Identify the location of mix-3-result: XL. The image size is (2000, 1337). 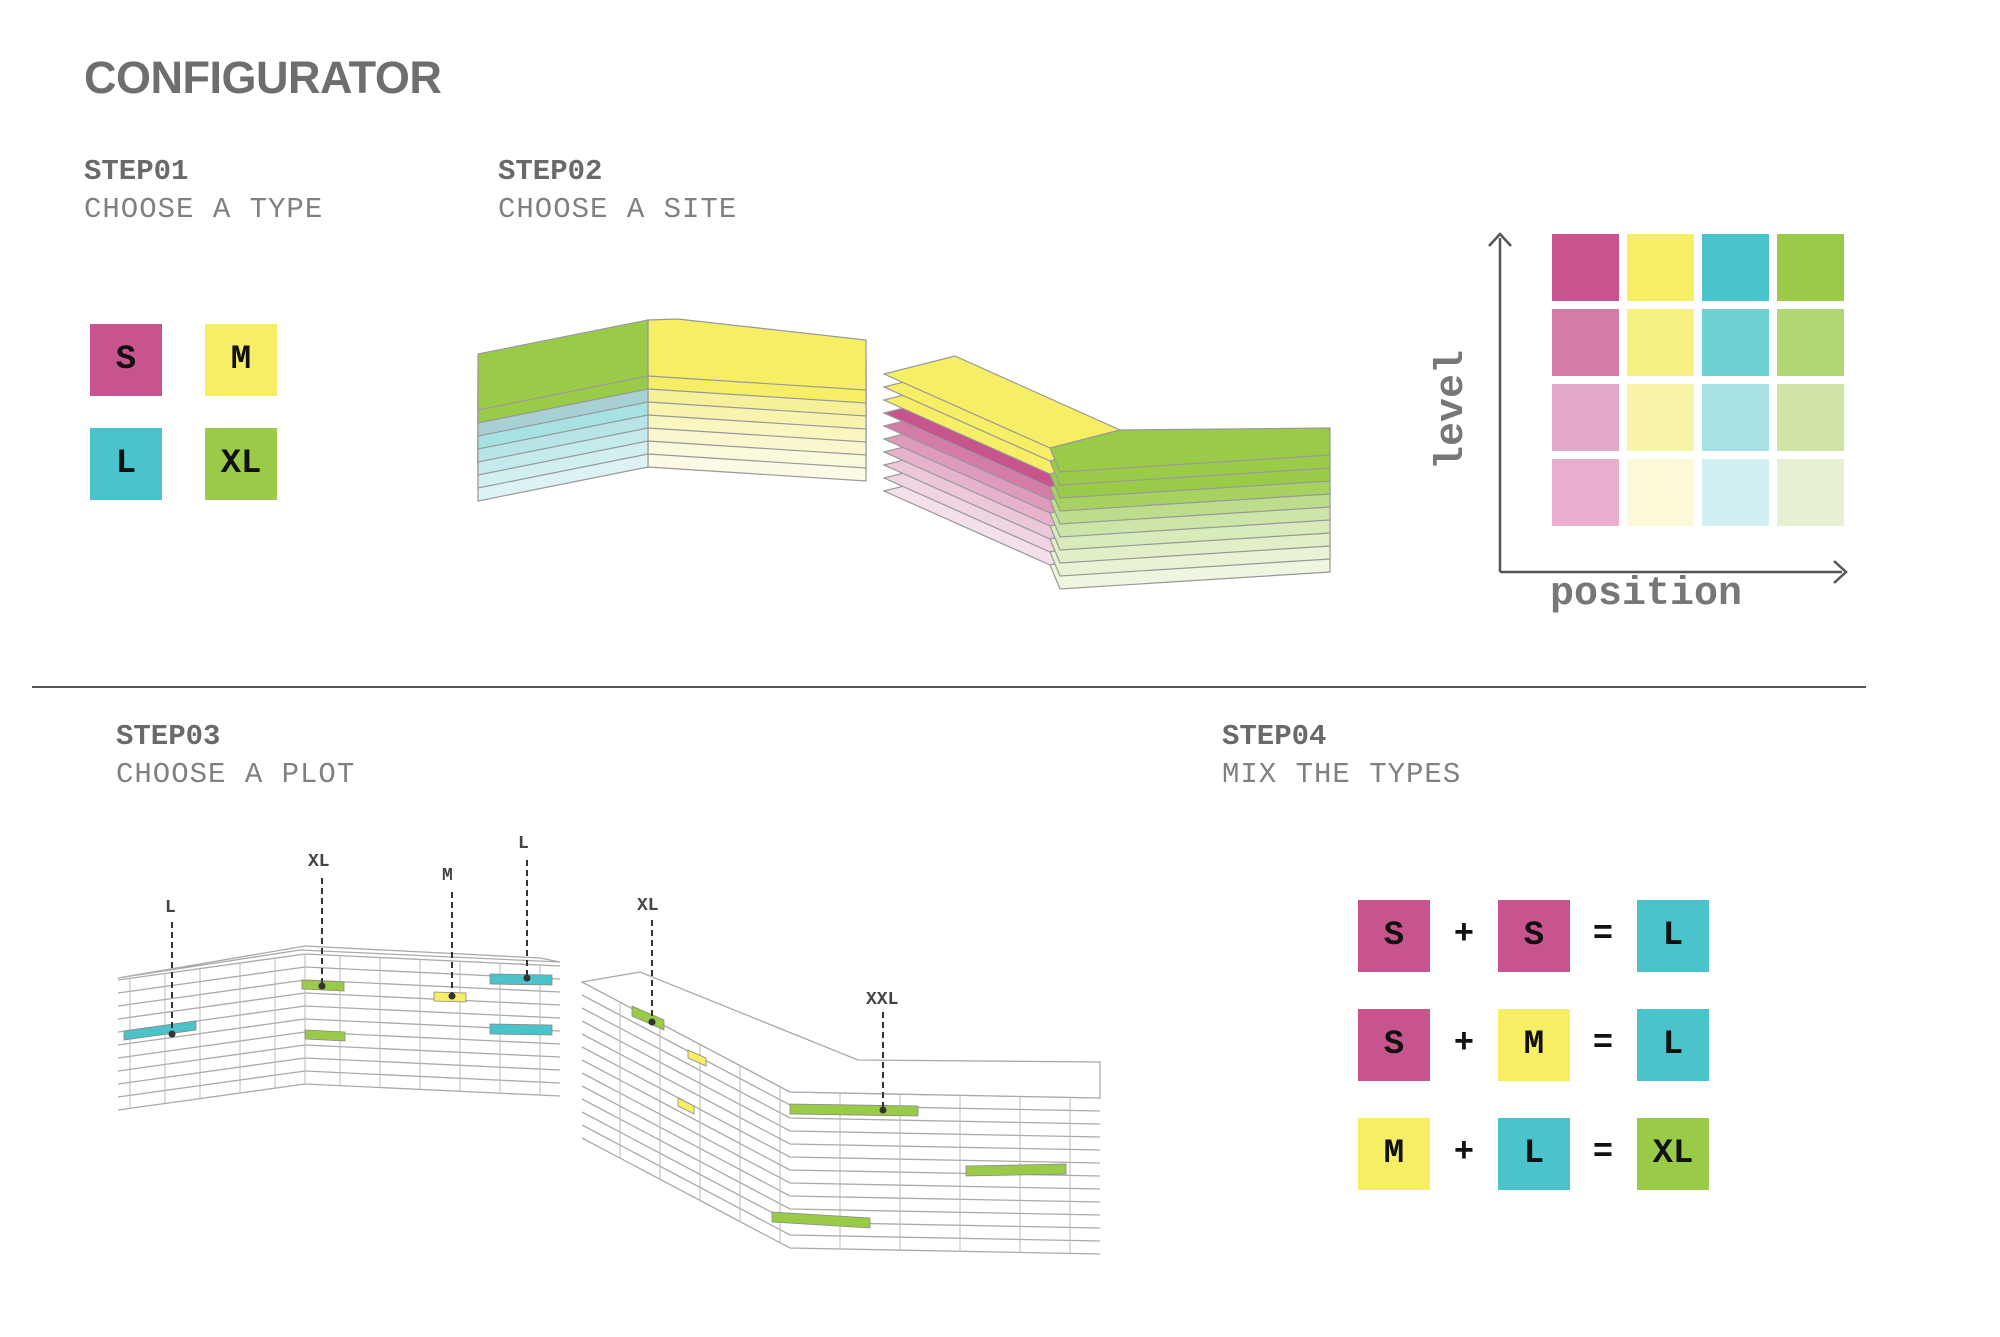
(1673, 1154).